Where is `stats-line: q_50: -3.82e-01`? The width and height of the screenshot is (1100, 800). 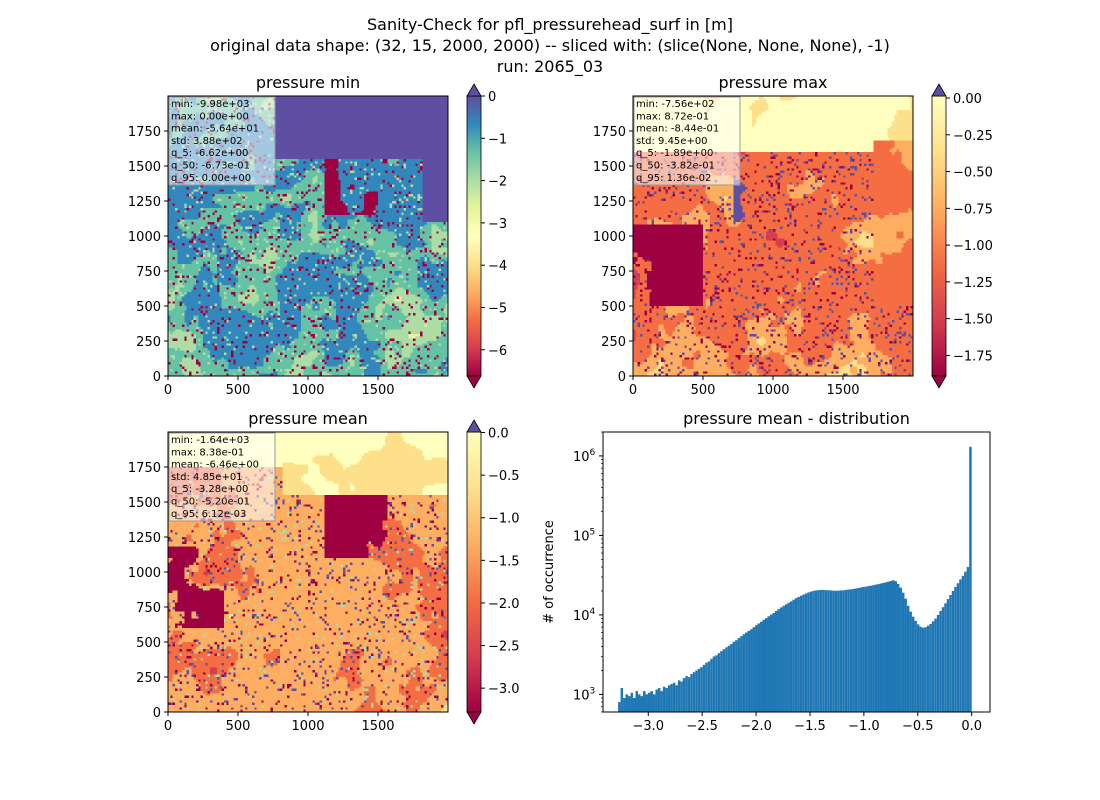
stats-line: q_50: -3.82e-01 is located at coordinates (675, 166).